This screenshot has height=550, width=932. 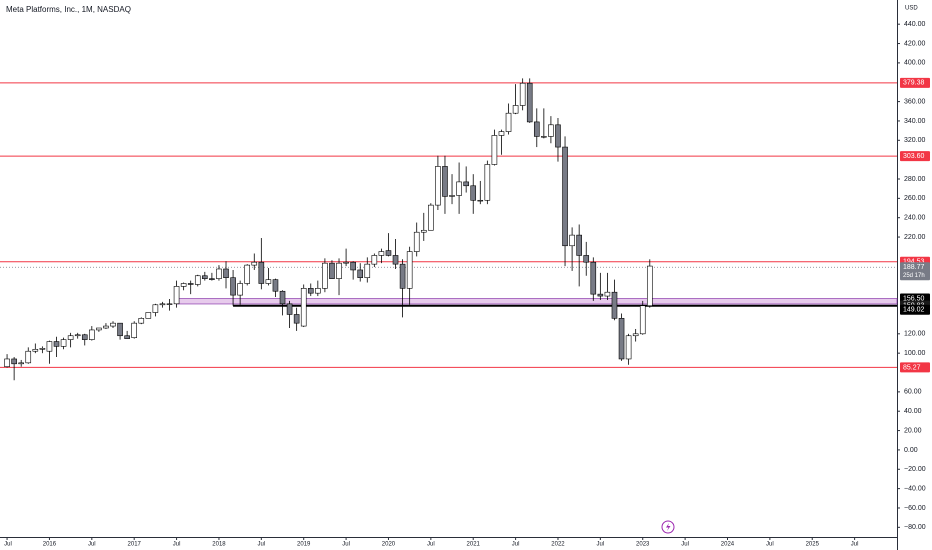 What do you see at coordinates (915, 353) in the screenshot?
I see `y-tick-label: 100.00` at bounding box center [915, 353].